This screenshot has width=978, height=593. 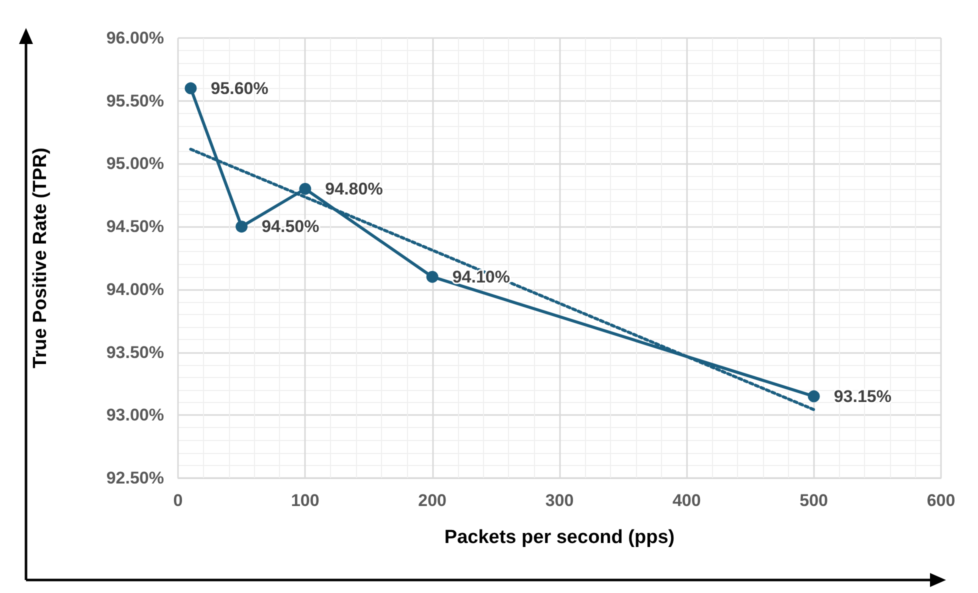 What do you see at coordinates (135, 415) in the screenshot?
I see `y-tick-label: 93.00%` at bounding box center [135, 415].